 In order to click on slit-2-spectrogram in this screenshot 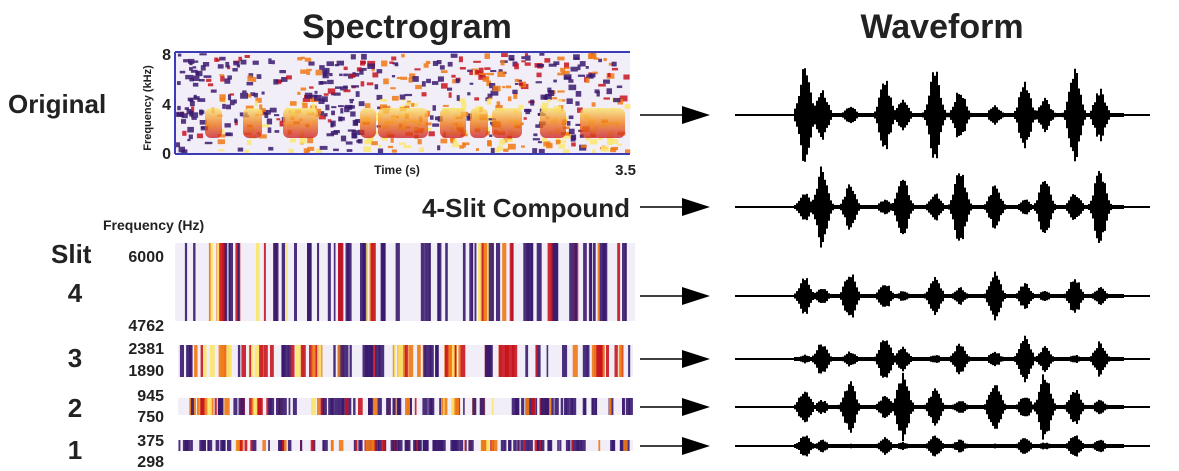, I will do `click(405, 406)`.